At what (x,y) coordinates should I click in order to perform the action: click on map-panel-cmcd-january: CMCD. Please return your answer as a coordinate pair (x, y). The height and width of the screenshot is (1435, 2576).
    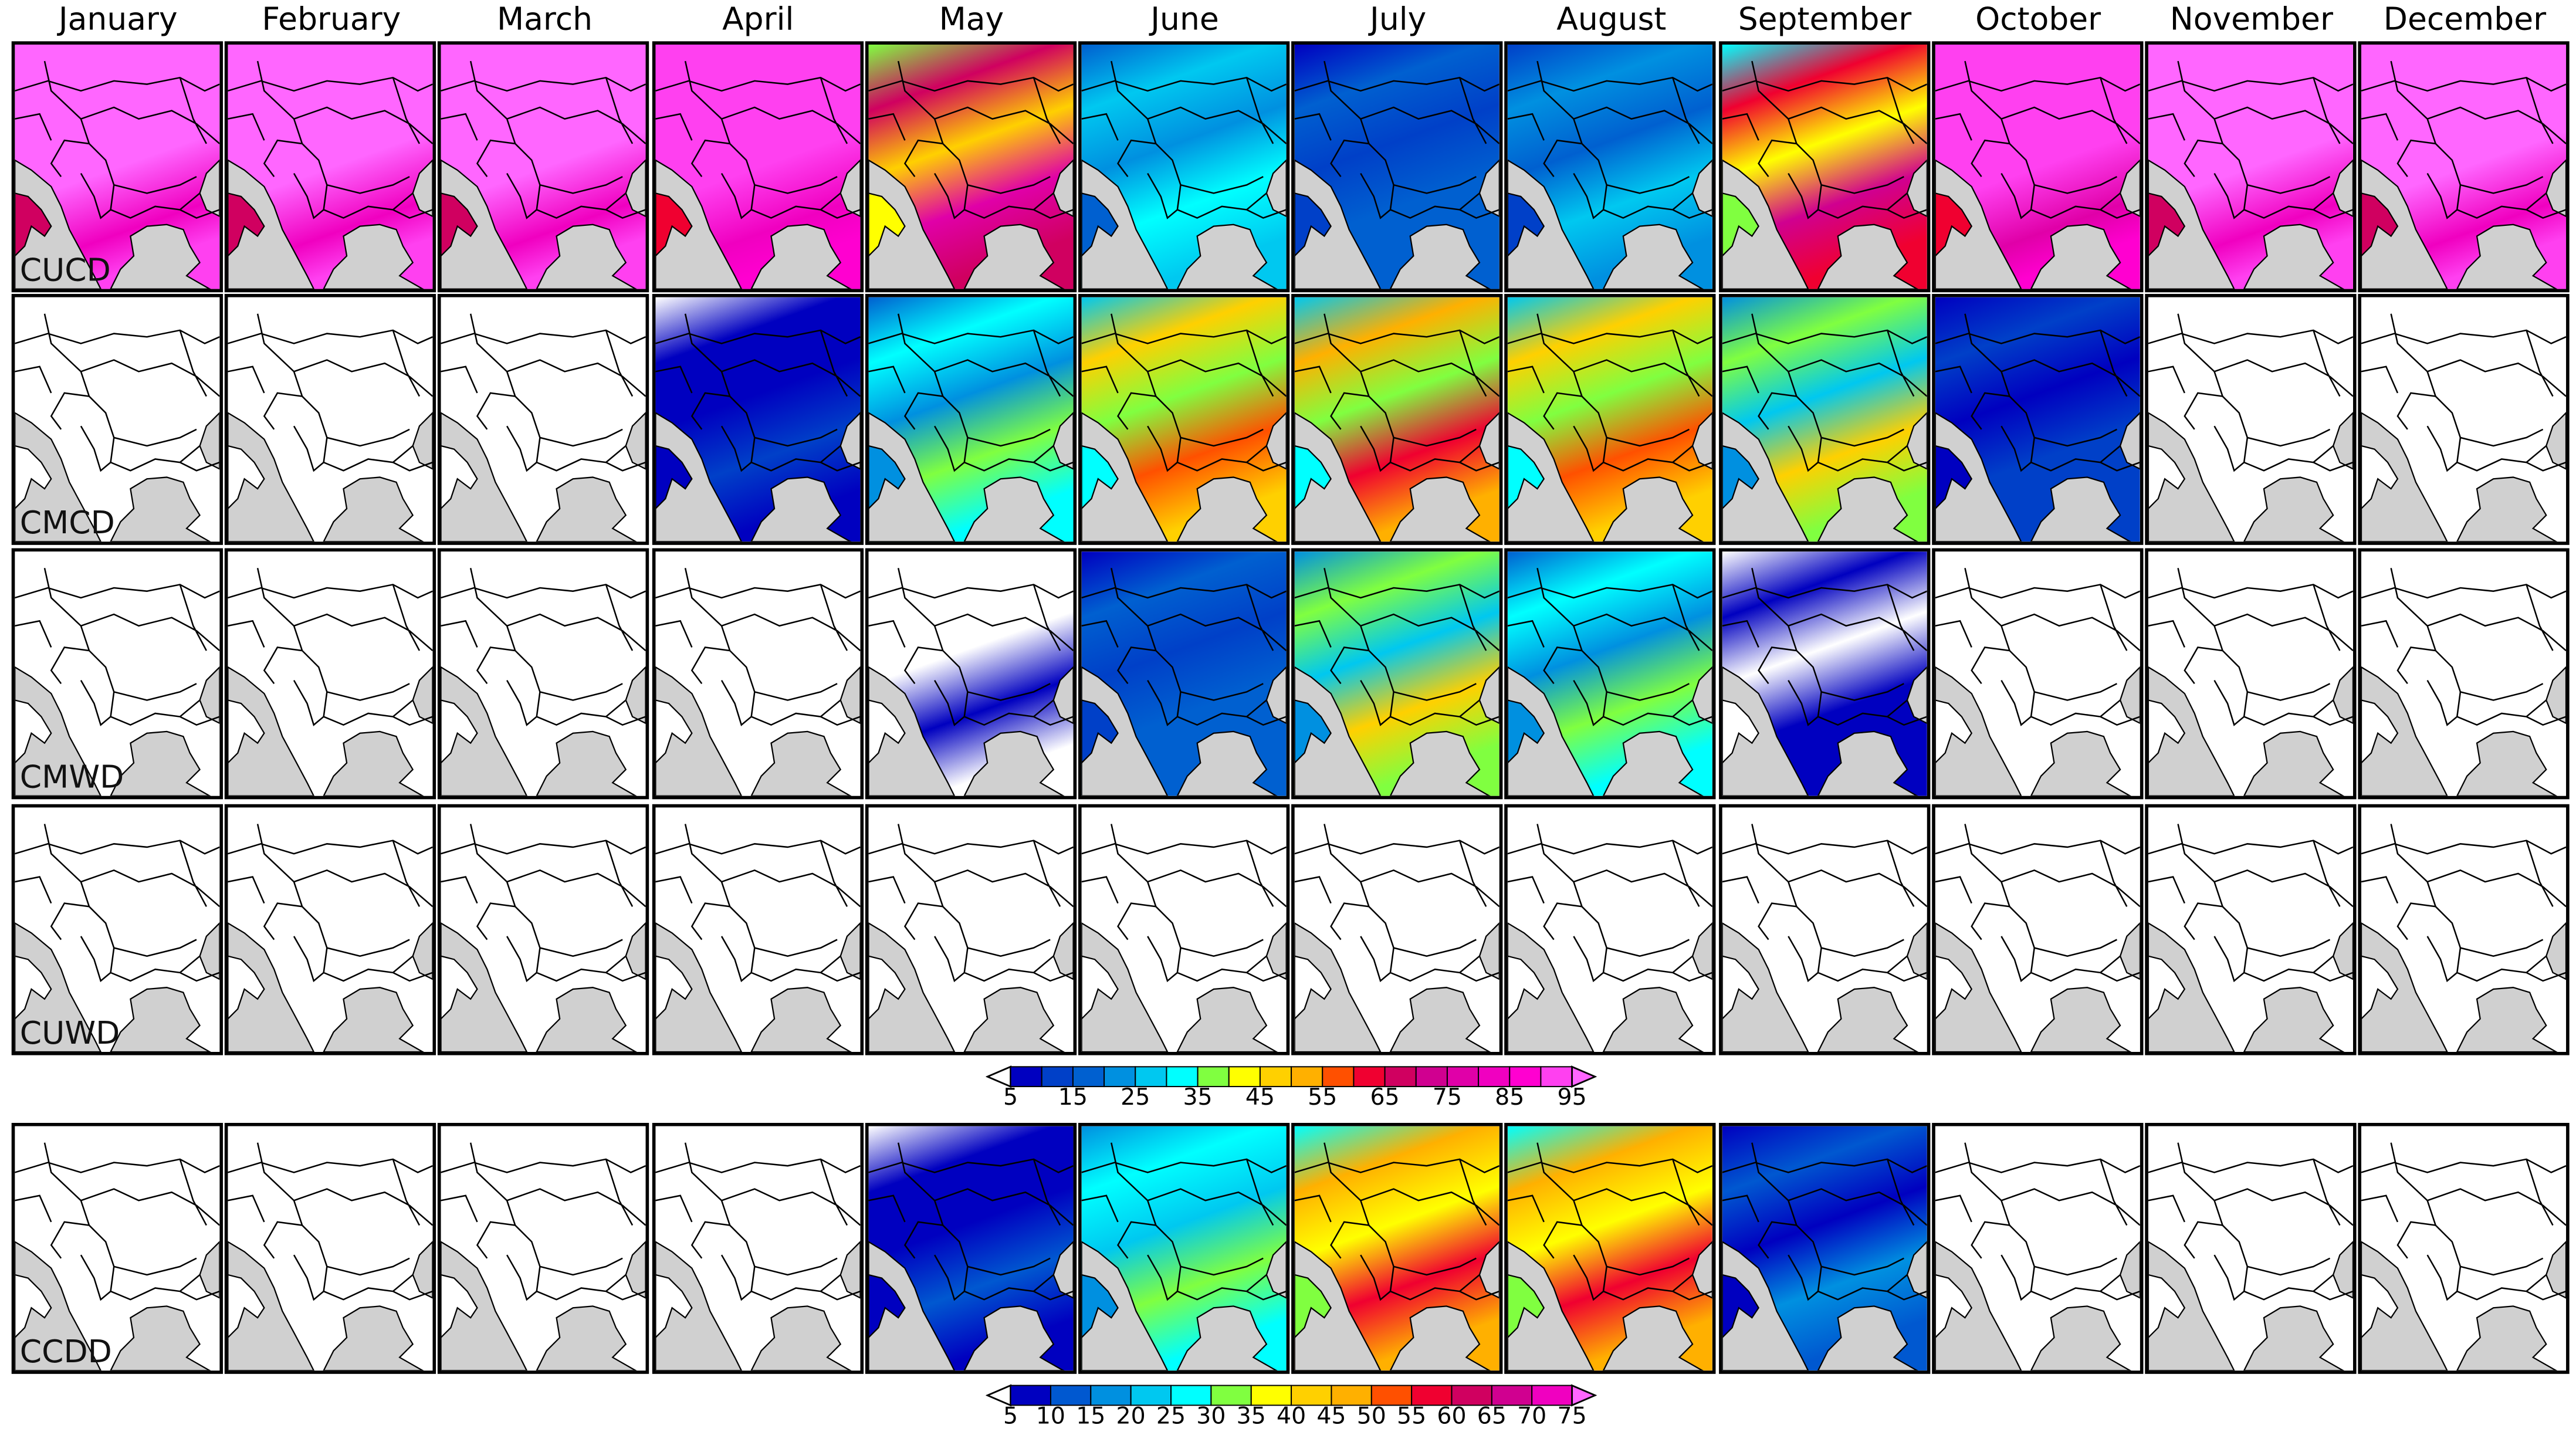
    Looking at the image, I should click on (117, 419).